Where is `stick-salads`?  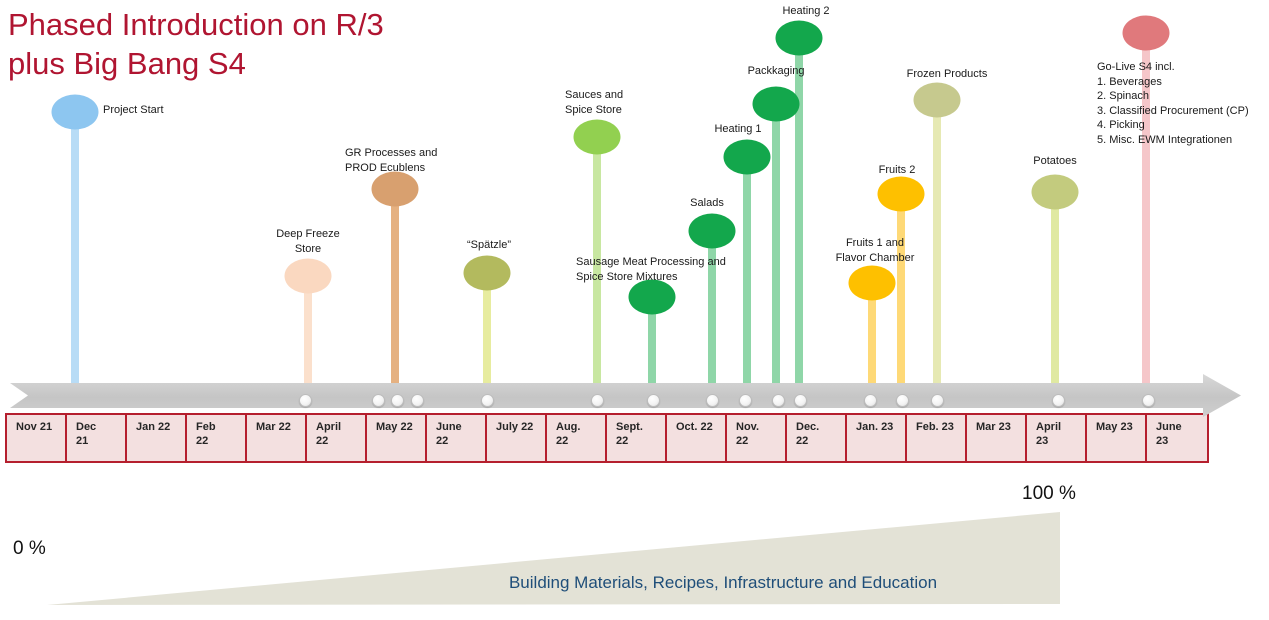 stick-salads is located at coordinates (712, 316).